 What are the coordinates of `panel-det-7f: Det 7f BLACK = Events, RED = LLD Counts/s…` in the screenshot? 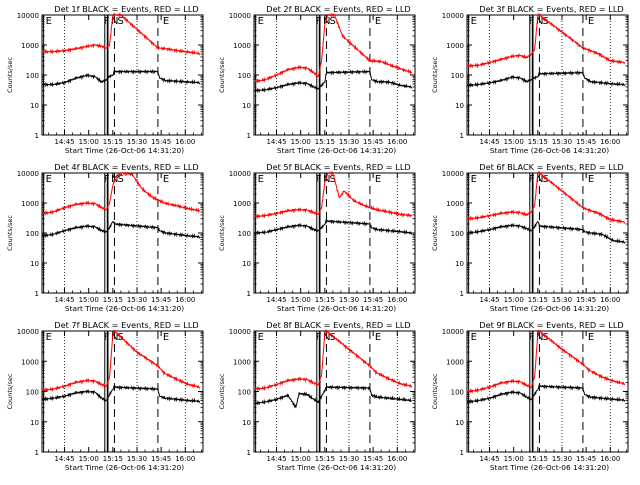 It's located at (105, 396).